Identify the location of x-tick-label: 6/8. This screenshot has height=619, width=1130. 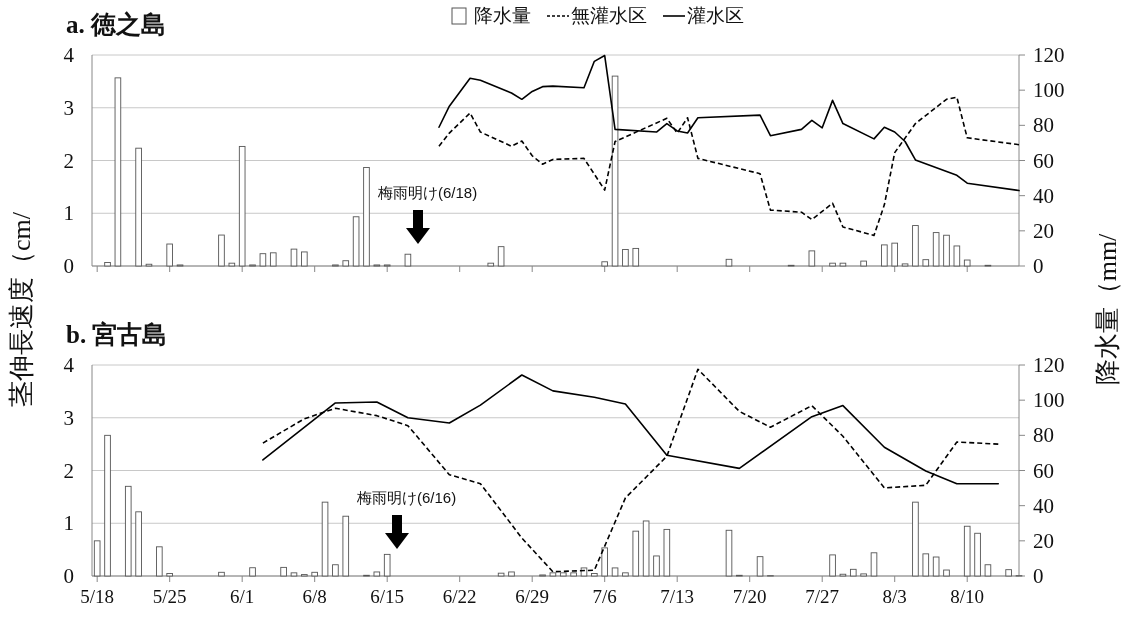
(314, 596).